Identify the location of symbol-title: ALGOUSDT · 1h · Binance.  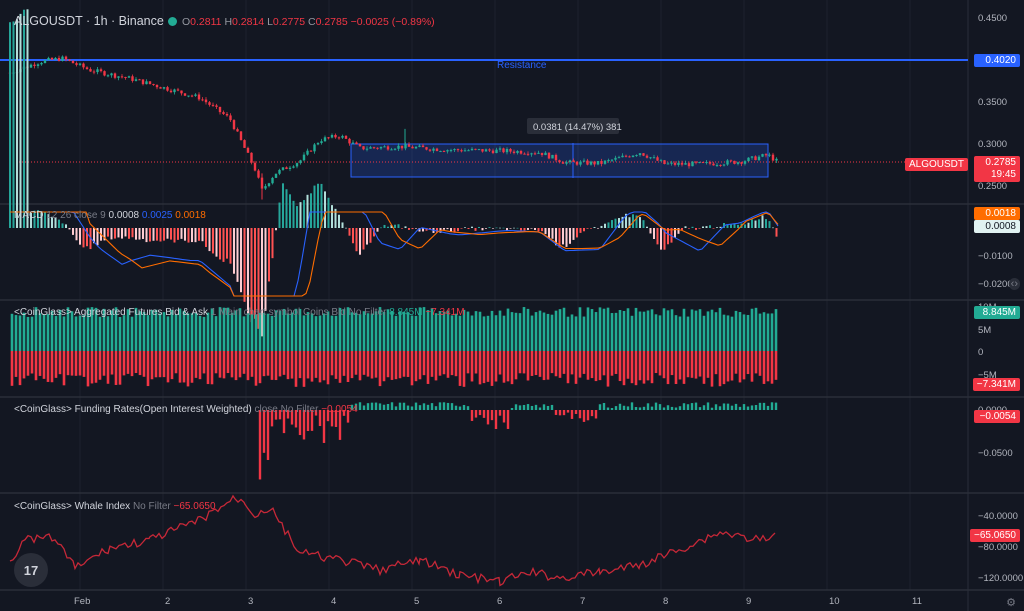
(97, 21).